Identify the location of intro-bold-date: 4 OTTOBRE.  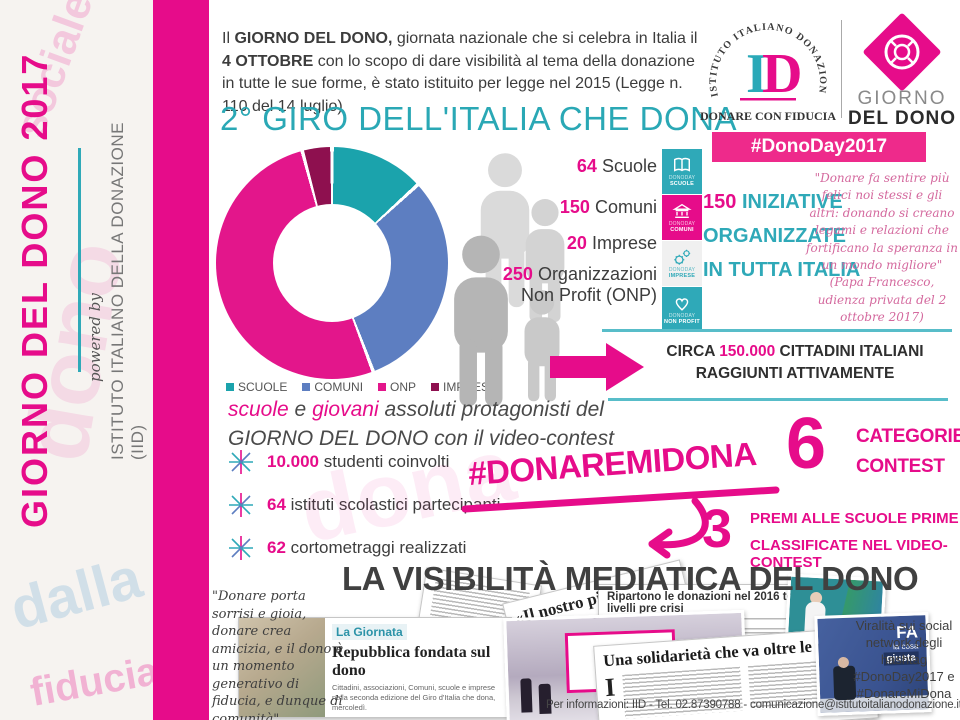
(268, 61).